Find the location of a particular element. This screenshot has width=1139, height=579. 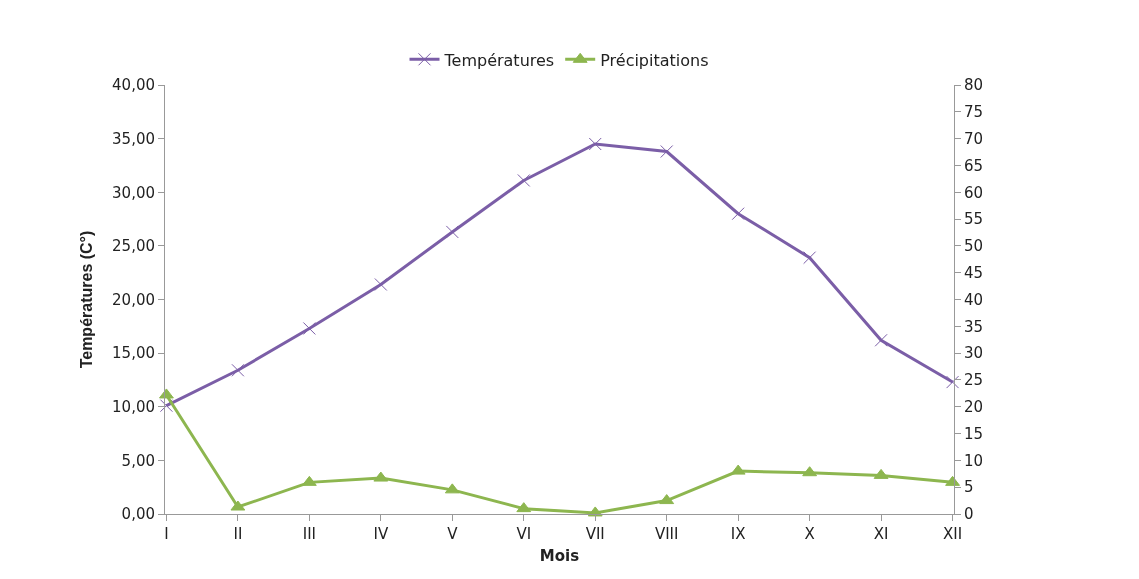

y-tick-label: 30,00 is located at coordinates (133, 192).